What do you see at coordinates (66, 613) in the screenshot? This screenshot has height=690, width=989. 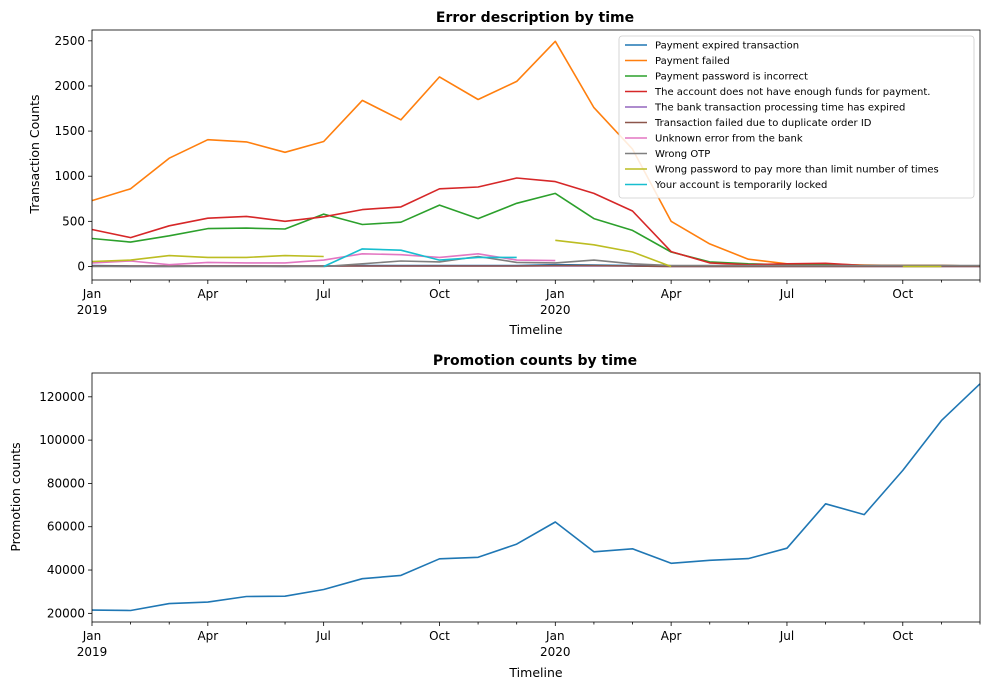 I see `y-tick-label: 20000` at bounding box center [66, 613].